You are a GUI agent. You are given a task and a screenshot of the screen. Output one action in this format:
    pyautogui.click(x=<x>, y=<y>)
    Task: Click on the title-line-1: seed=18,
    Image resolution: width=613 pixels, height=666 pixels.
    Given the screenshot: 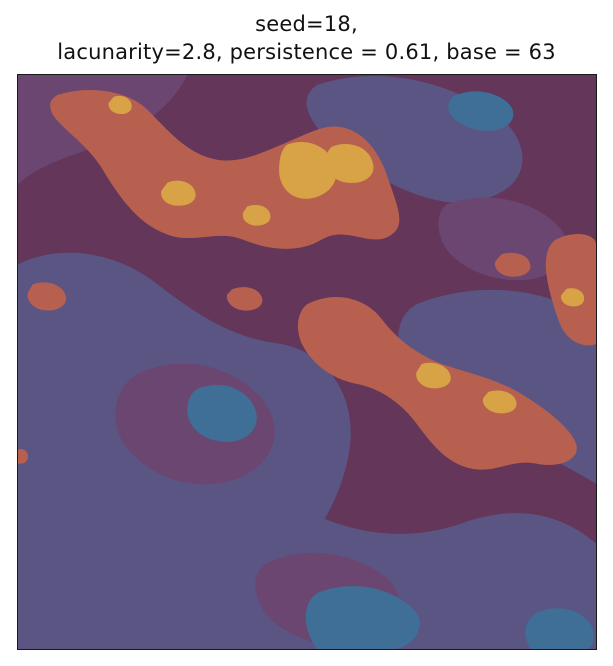 What is the action you would take?
    pyautogui.click(x=306, y=24)
    